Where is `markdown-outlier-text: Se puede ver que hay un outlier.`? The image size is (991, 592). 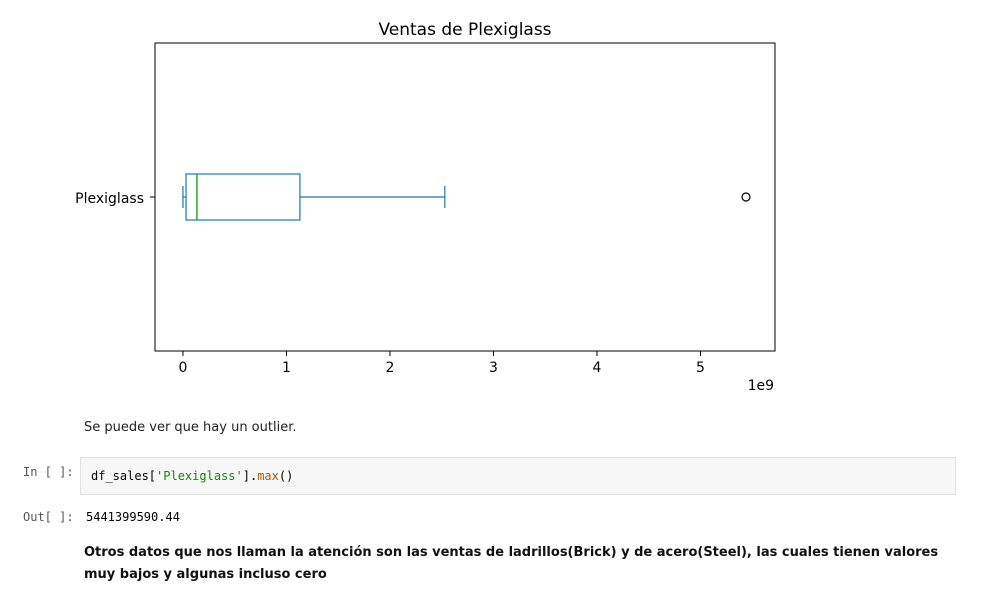 markdown-outlier-text: Se puede ver que hay un outlier. is located at coordinates (190, 427).